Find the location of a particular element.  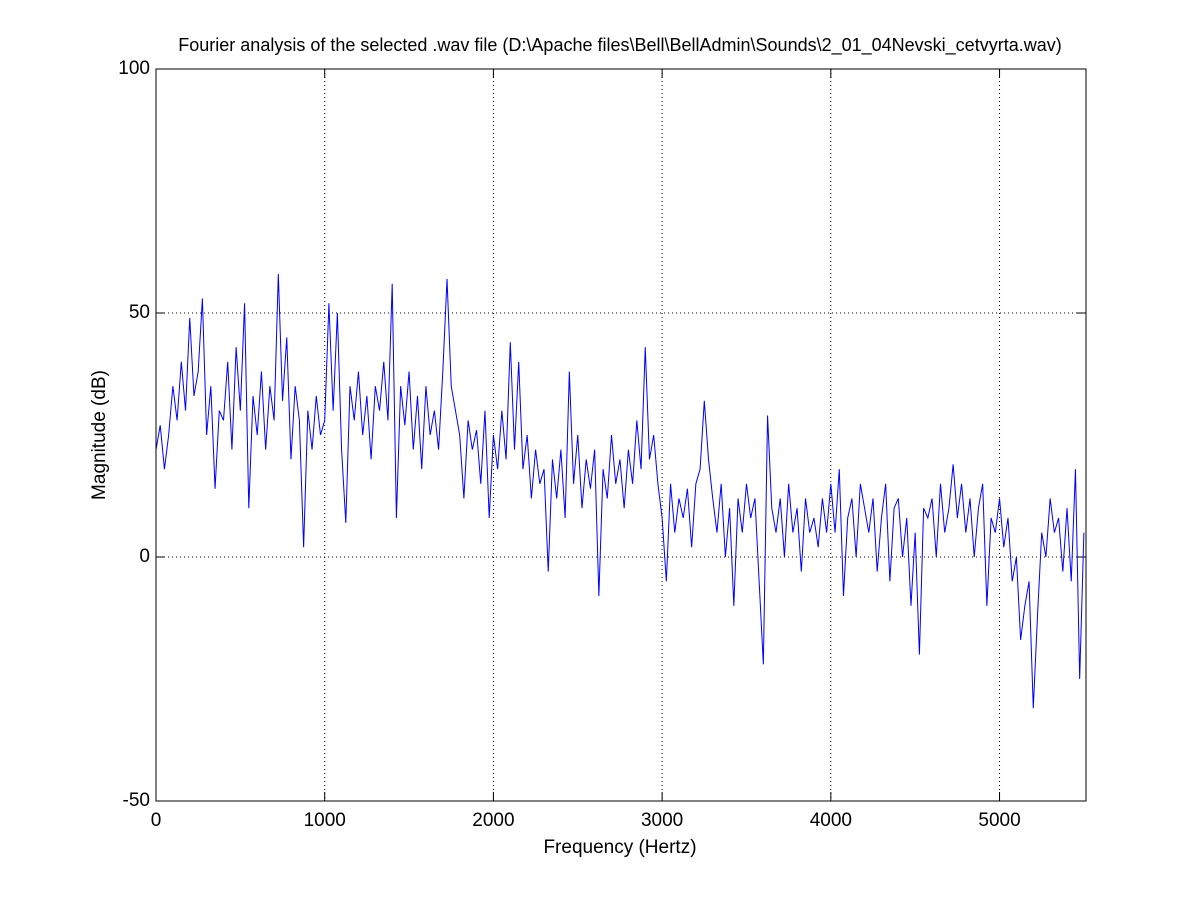

y-tick-label: 50 is located at coordinates (139, 312).